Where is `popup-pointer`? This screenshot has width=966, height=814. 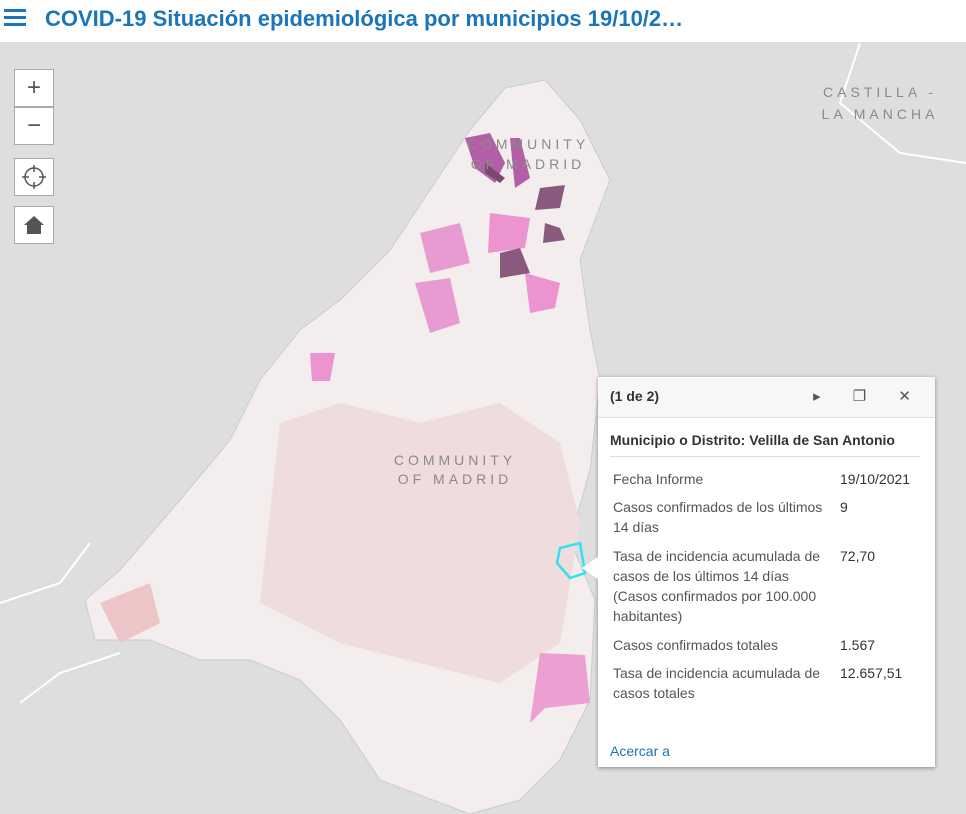
popup-pointer is located at coordinates (590, 568).